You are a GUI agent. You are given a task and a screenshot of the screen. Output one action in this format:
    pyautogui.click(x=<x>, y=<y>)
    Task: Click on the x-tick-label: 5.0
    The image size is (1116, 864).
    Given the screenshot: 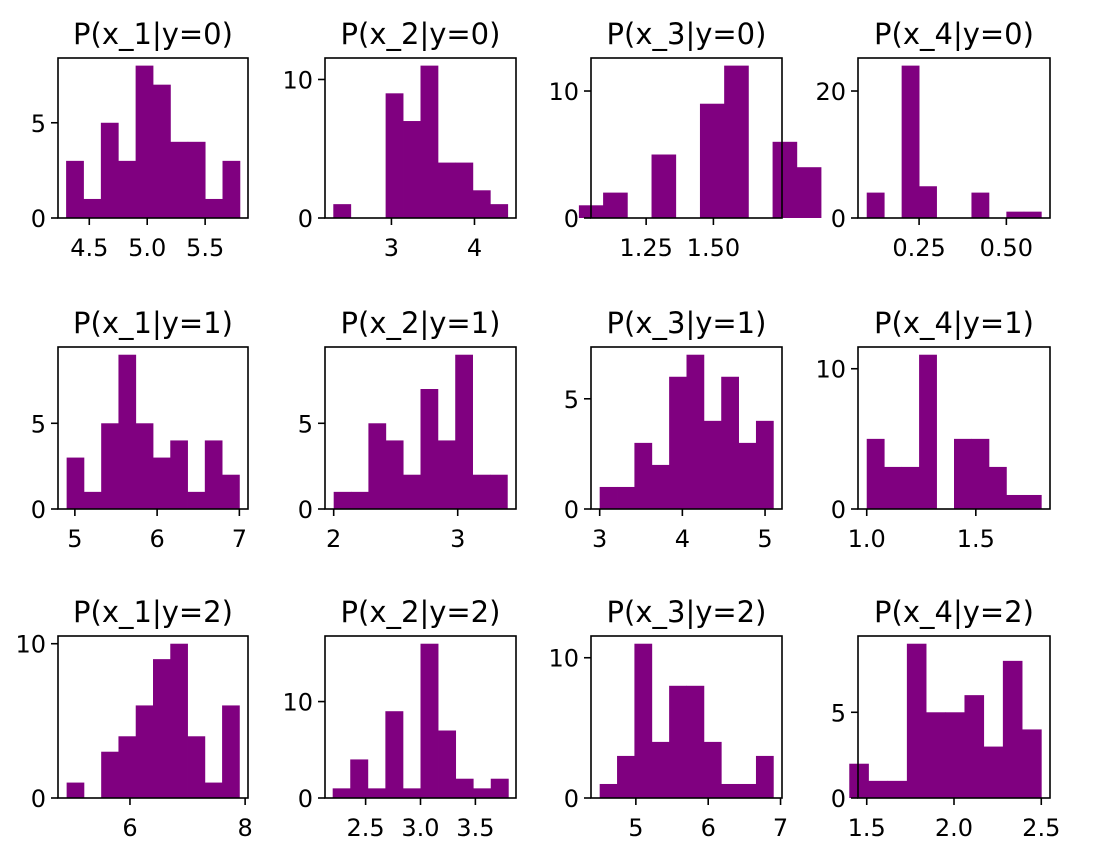 What is the action you would take?
    pyautogui.click(x=147, y=248)
    